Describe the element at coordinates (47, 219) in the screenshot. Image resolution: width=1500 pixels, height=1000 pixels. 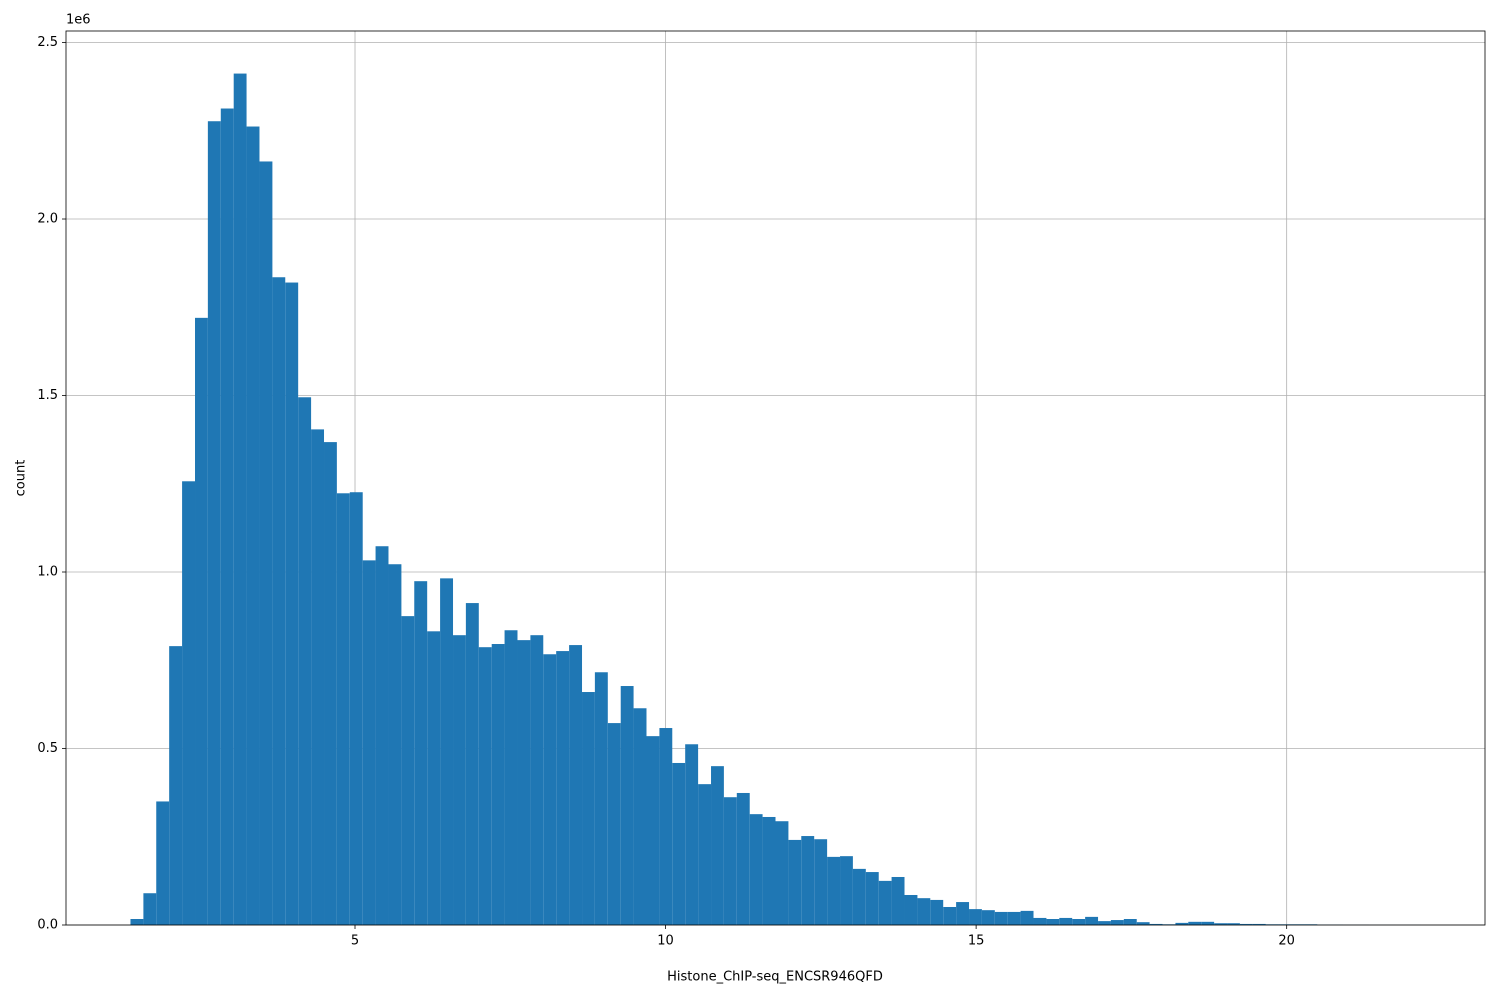
I see `y-tick-label: 2.0` at that location.